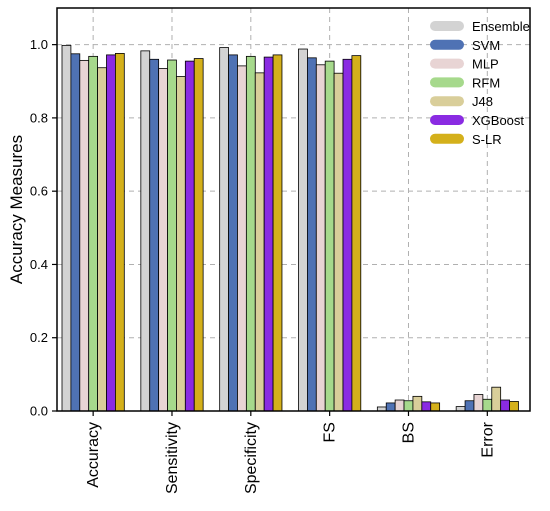 The height and width of the screenshot is (511, 550). Describe the element at coordinates (233, 233) in the screenshot. I see `bar-svm-specificity` at that location.